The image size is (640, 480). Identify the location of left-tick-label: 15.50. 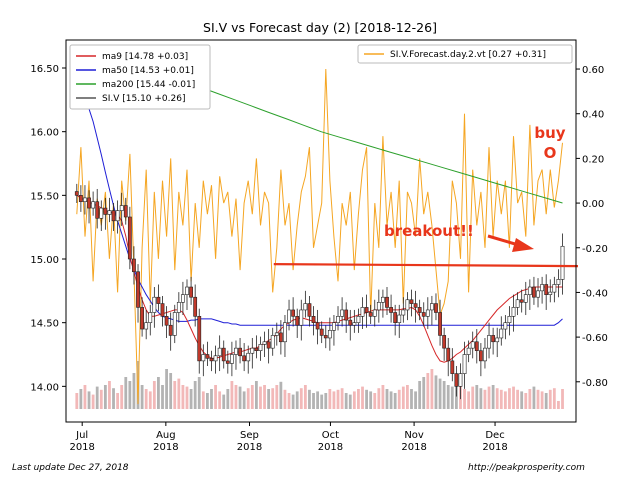
(44, 196).